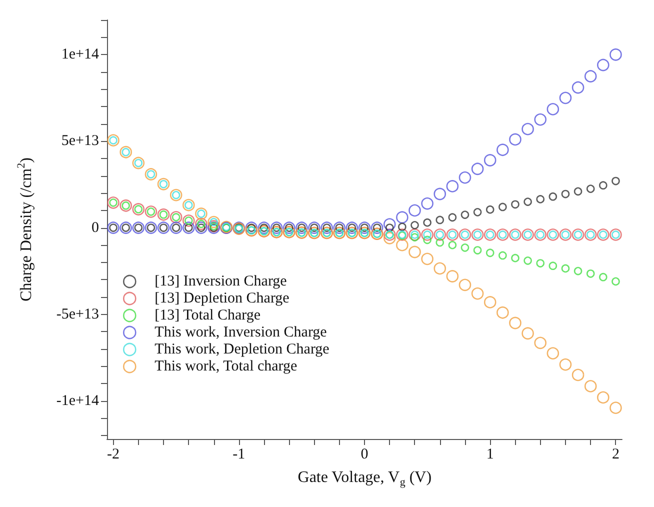 Image resolution: width=654 pixels, height=507 pixels. Describe the element at coordinates (95, 228) in the screenshot. I see `y-tick-label: 0` at that location.